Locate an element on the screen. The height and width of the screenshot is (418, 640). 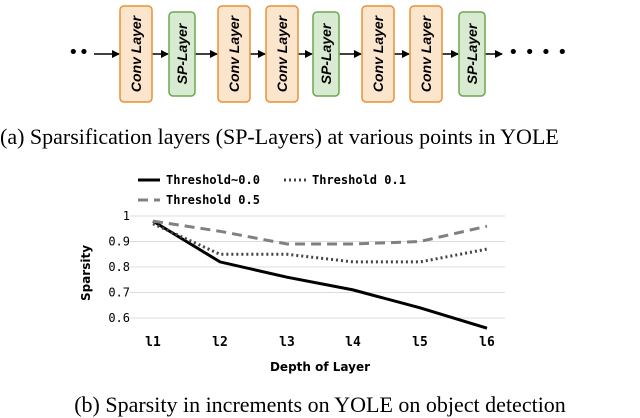
x-tick-label: l6 is located at coordinates (487, 342).